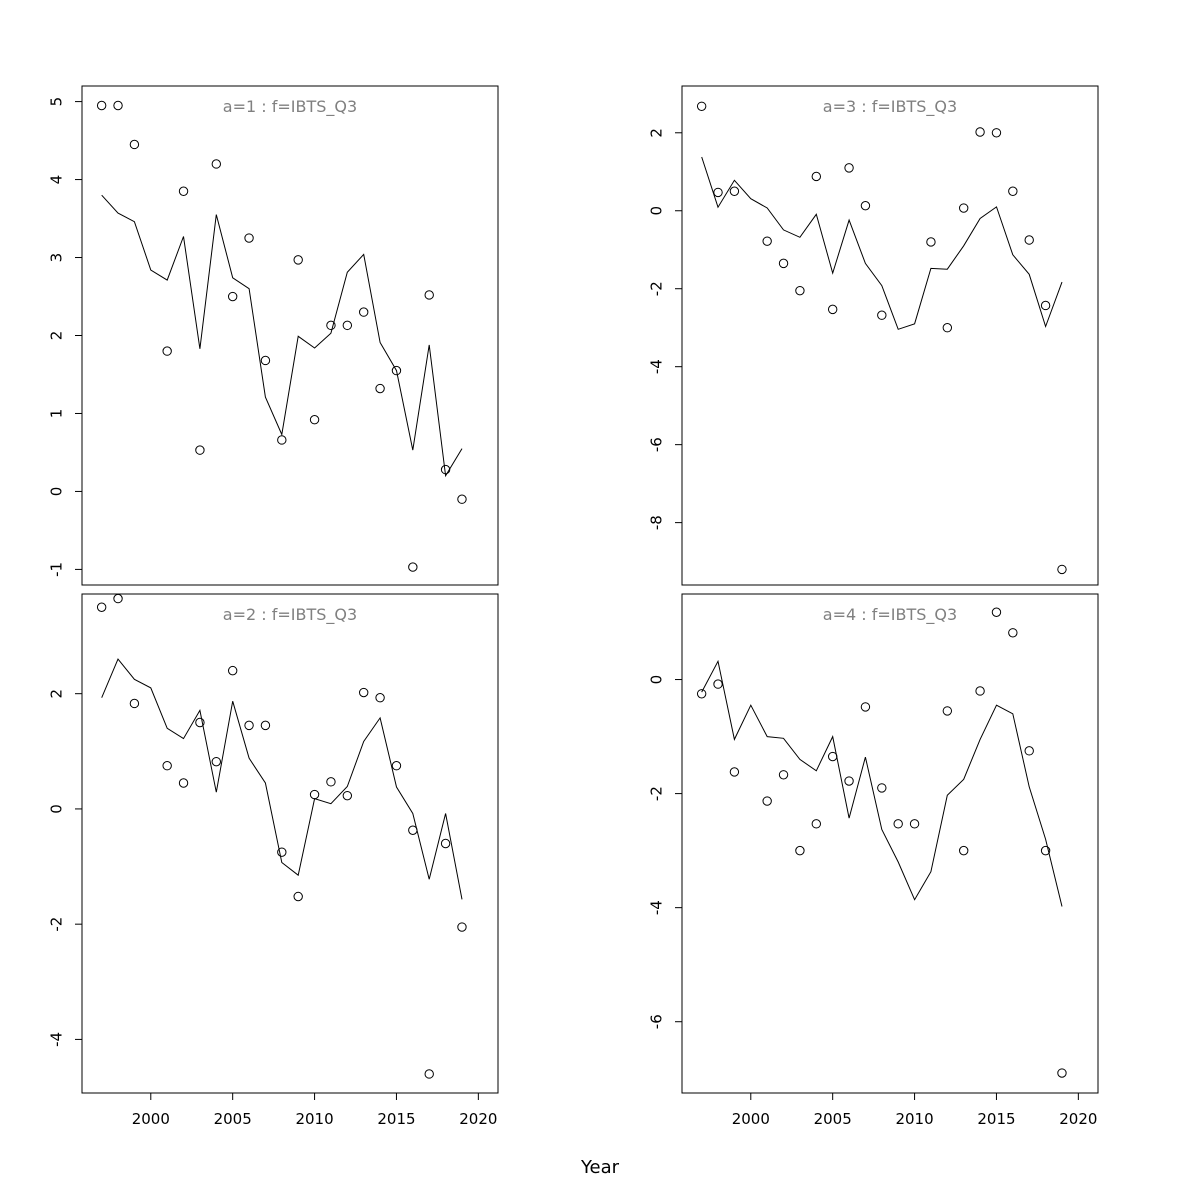 This screenshot has width=1200, height=1200. What do you see at coordinates (914, 1119) in the screenshot?
I see `x-tick-label: 2010` at bounding box center [914, 1119].